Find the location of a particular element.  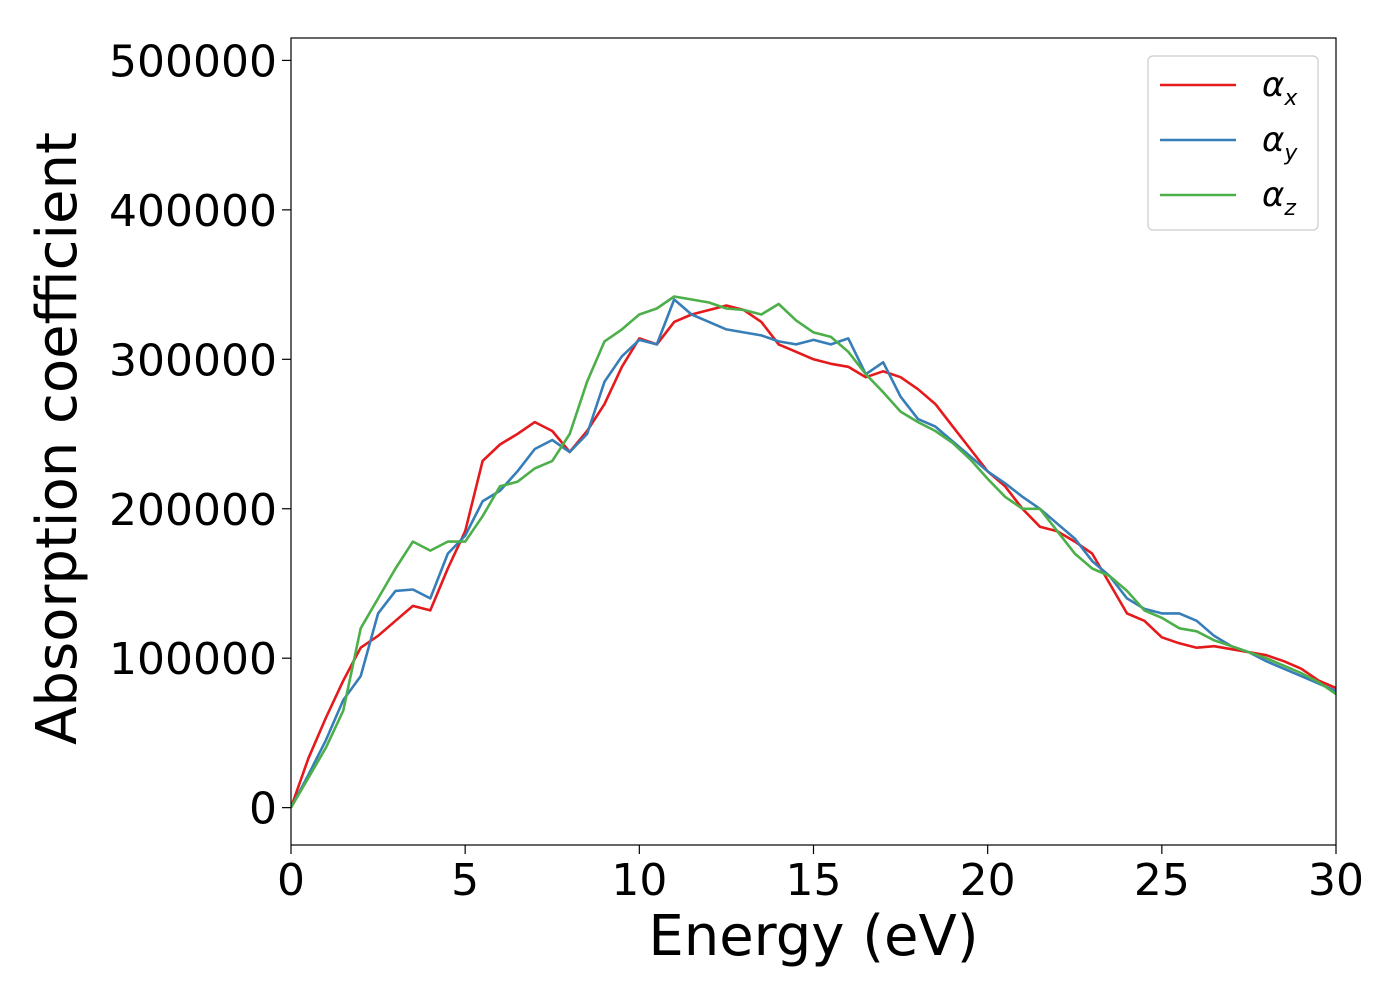

x-axis-label: Energy (eV) is located at coordinates (813, 936).